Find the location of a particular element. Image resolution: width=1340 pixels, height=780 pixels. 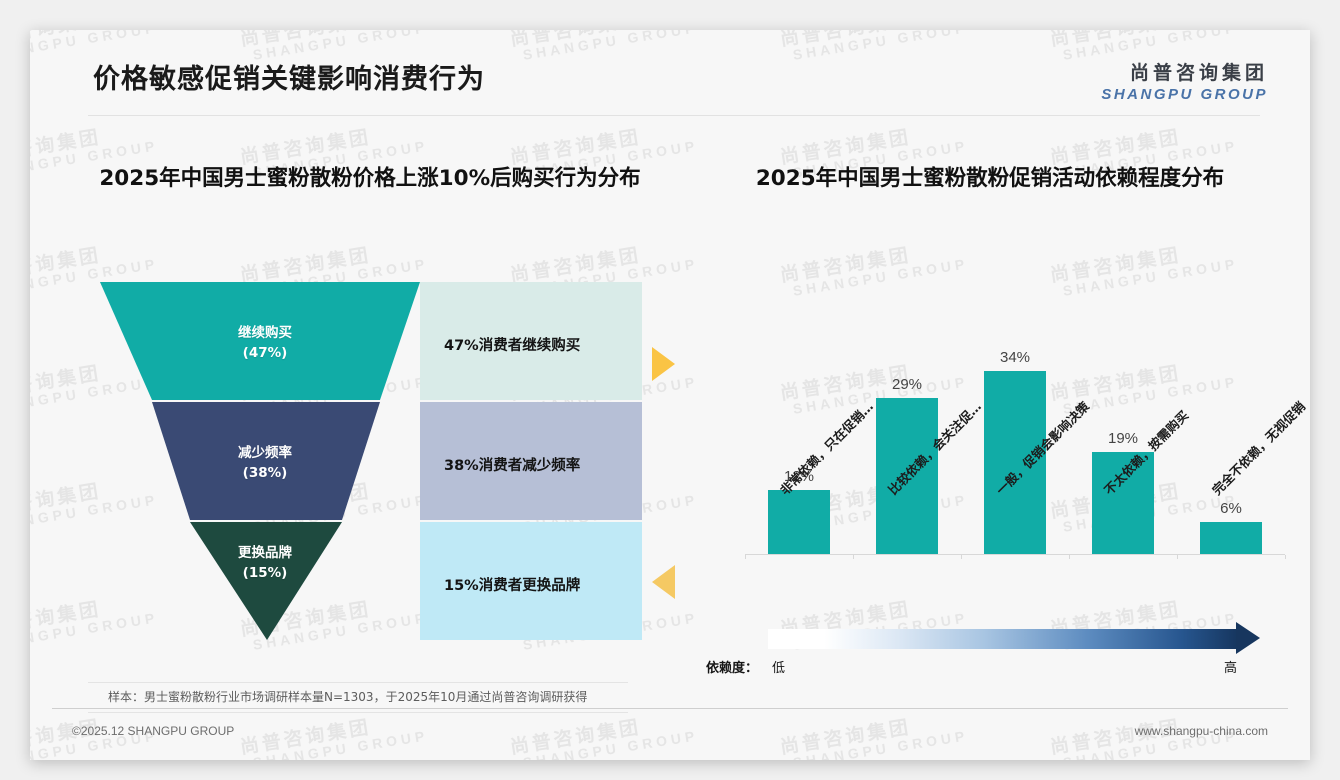

legend-key-label: 依赖度： is located at coordinates (732, 668).